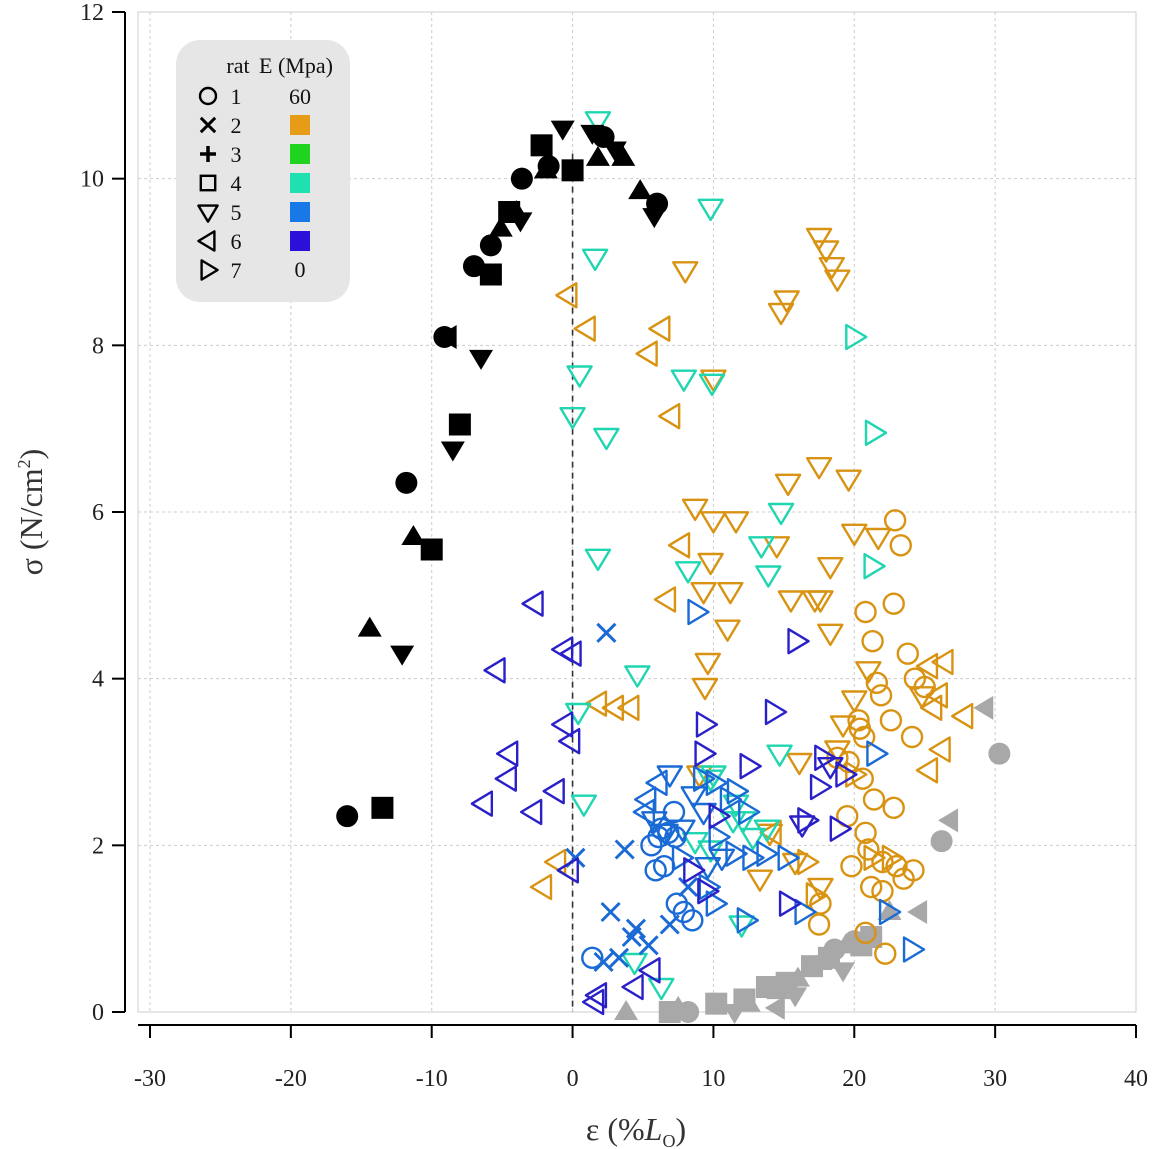 Image resolution: width=1152 pixels, height=1149 pixels. I want to click on data-point-blue-tri-left, so click(645, 799).